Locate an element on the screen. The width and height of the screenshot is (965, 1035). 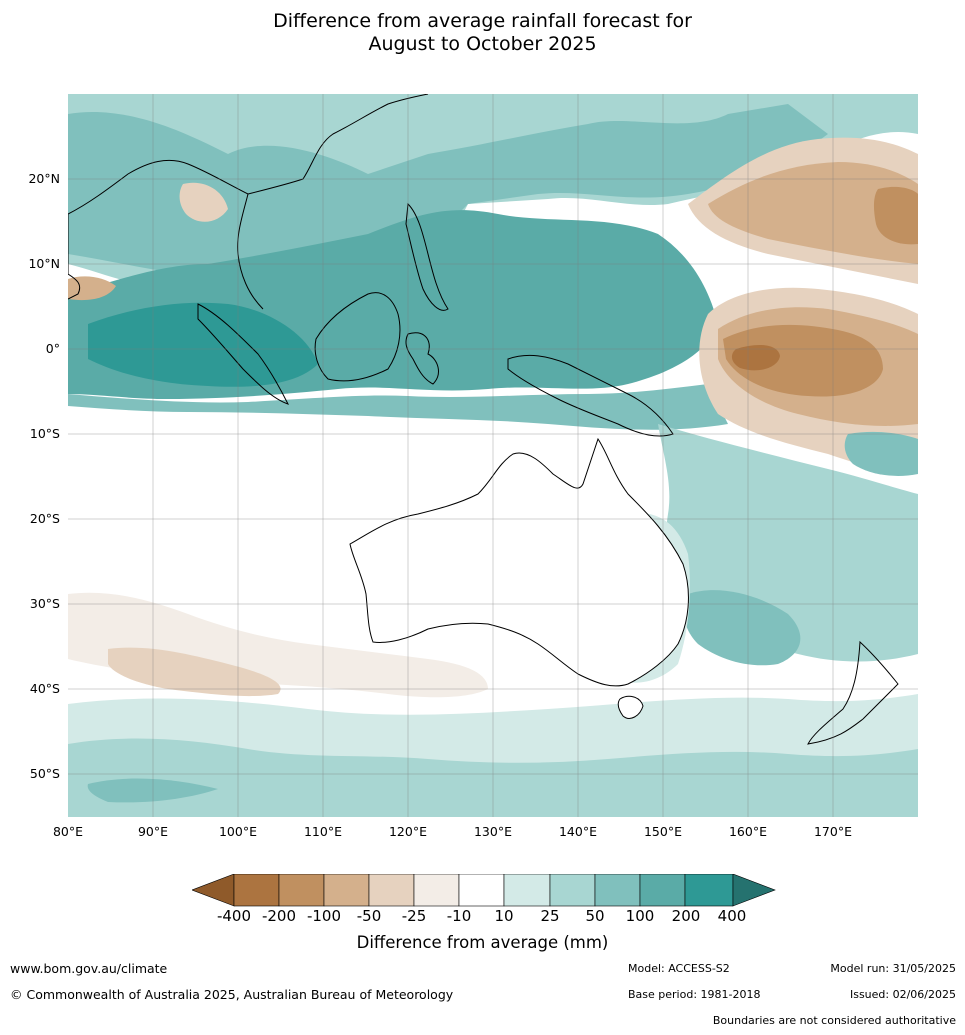
nw-pacific-dry-mid is located at coordinates (813, 213).